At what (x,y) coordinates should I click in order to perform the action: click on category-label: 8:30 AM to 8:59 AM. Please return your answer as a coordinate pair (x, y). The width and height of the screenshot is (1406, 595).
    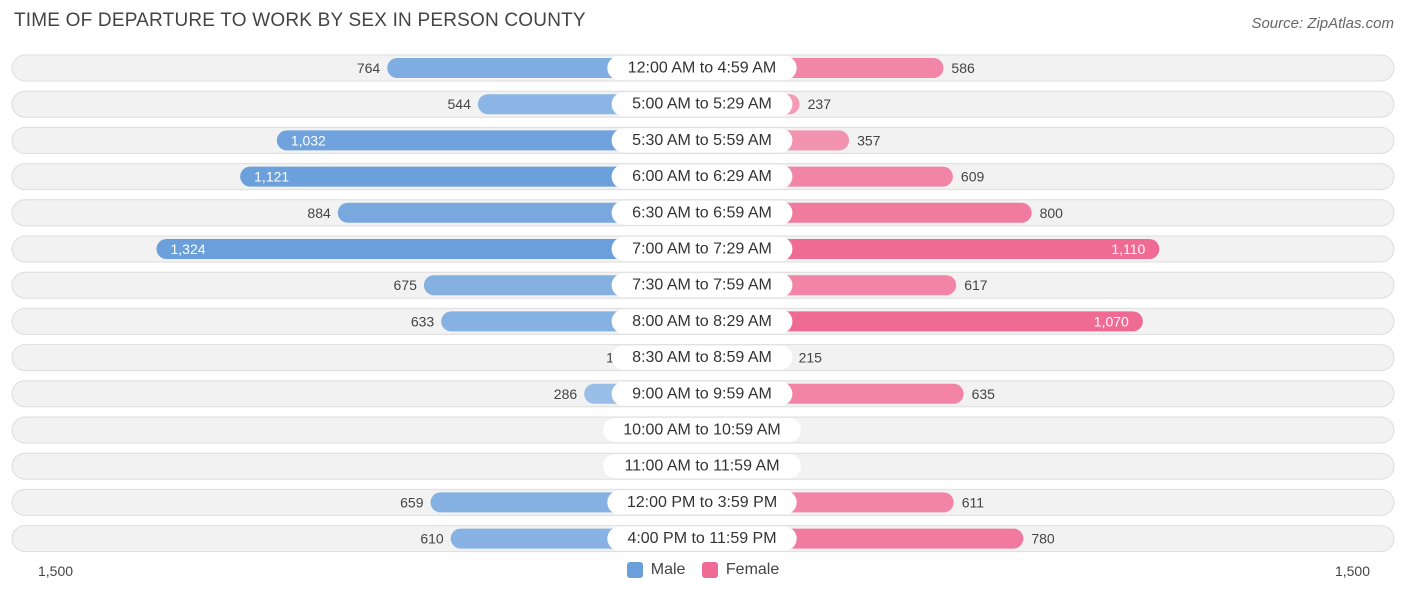
    Looking at the image, I should click on (702, 357).